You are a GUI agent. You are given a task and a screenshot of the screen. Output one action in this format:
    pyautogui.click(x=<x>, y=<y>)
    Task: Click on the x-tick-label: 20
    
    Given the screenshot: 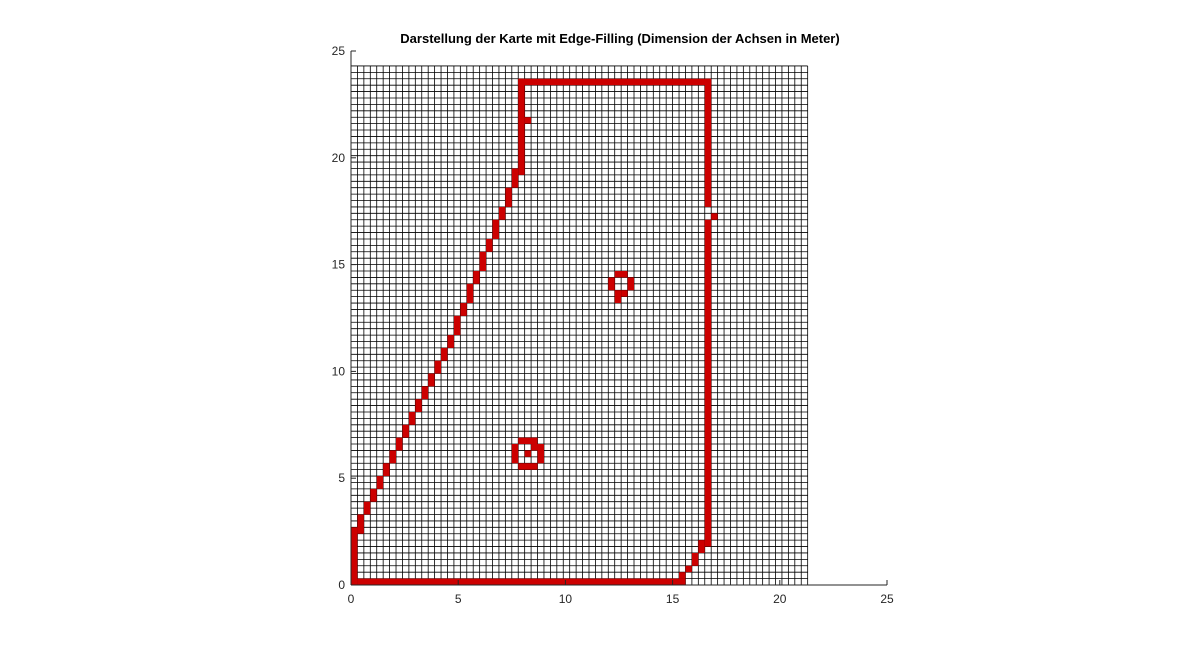 What is the action you would take?
    pyautogui.click(x=780, y=599)
    